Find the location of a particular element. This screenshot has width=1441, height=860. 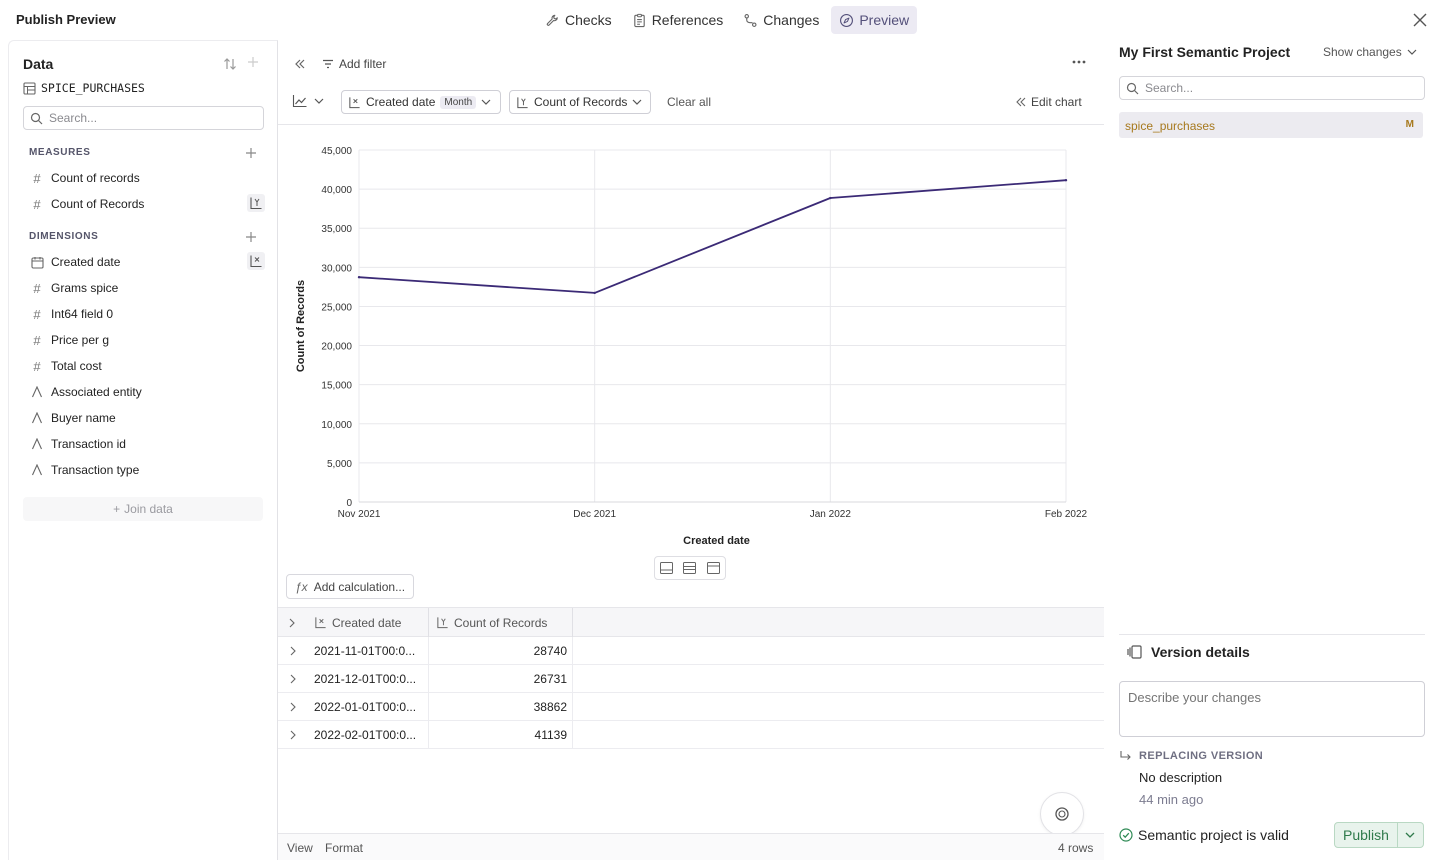

close-icon is located at coordinates (1420, 20).